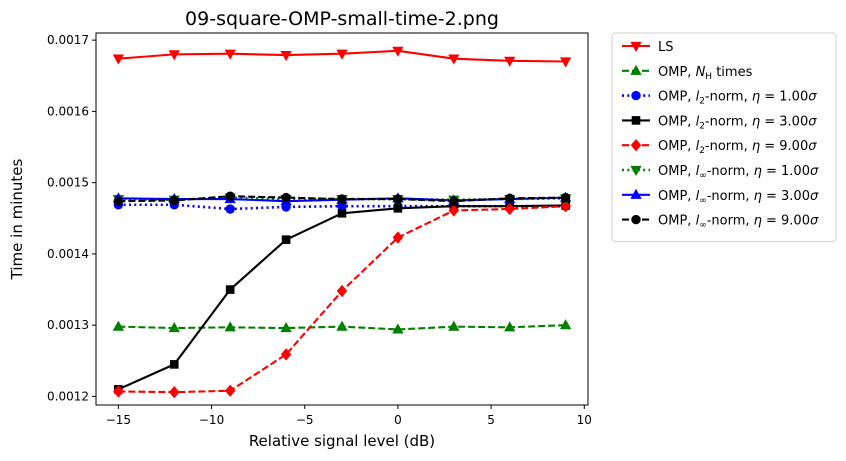 The height and width of the screenshot is (461, 846). Describe the element at coordinates (68, 396) in the screenshot. I see `y-tick-label: 0.0012` at that location.